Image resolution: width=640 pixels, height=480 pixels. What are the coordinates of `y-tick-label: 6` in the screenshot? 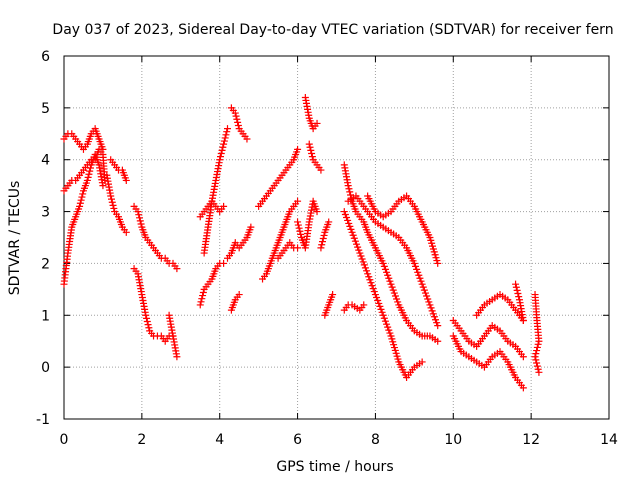 It's located at (45, 57).